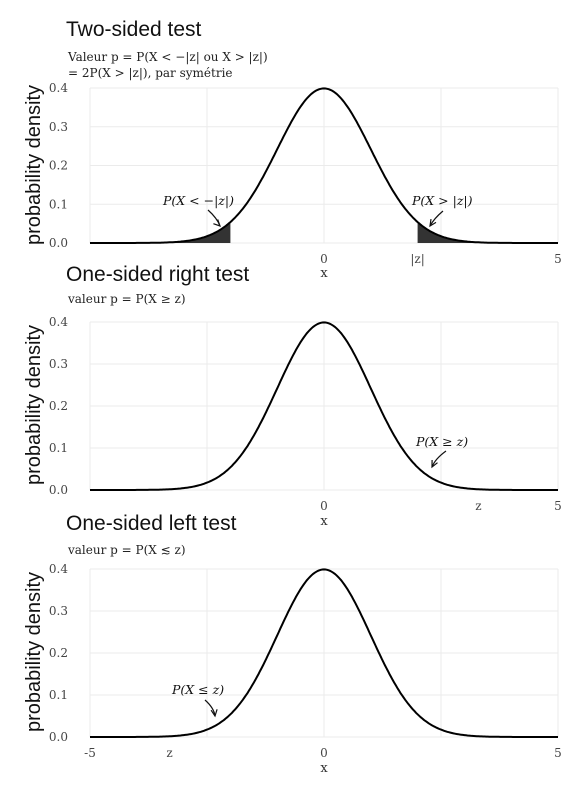  I want to click on chart-subtitle: valeur p = P(X ≥ z), so click(126, 299).